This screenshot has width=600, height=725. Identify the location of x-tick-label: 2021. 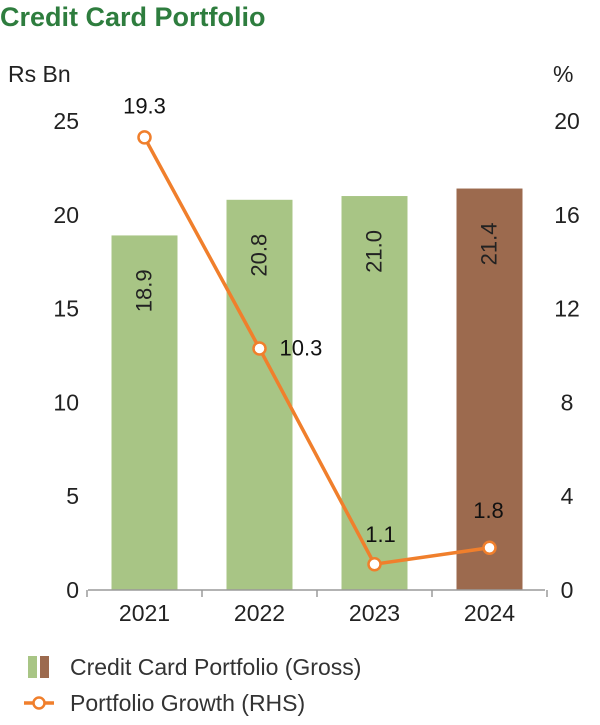
(144, 613).